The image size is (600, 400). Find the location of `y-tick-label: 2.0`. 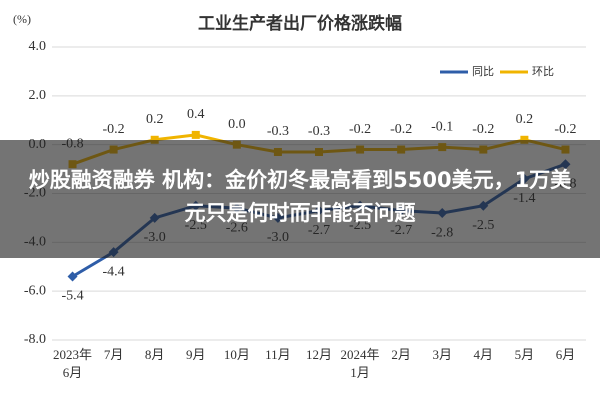

y-tick-label: 2.0 is located at coordinates (38, 95).